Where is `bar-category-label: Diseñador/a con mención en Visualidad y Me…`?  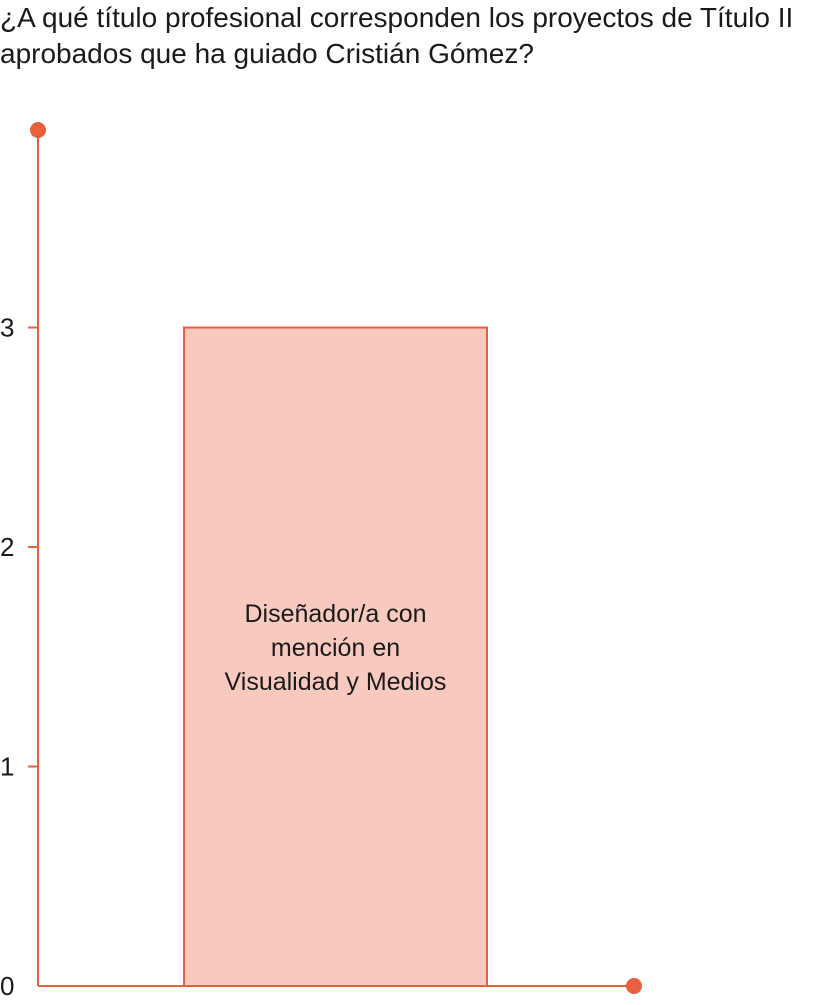
bar-category-label: Diseñador/a con mención en Visualidad y Me… is located at coordinates (336, 648).